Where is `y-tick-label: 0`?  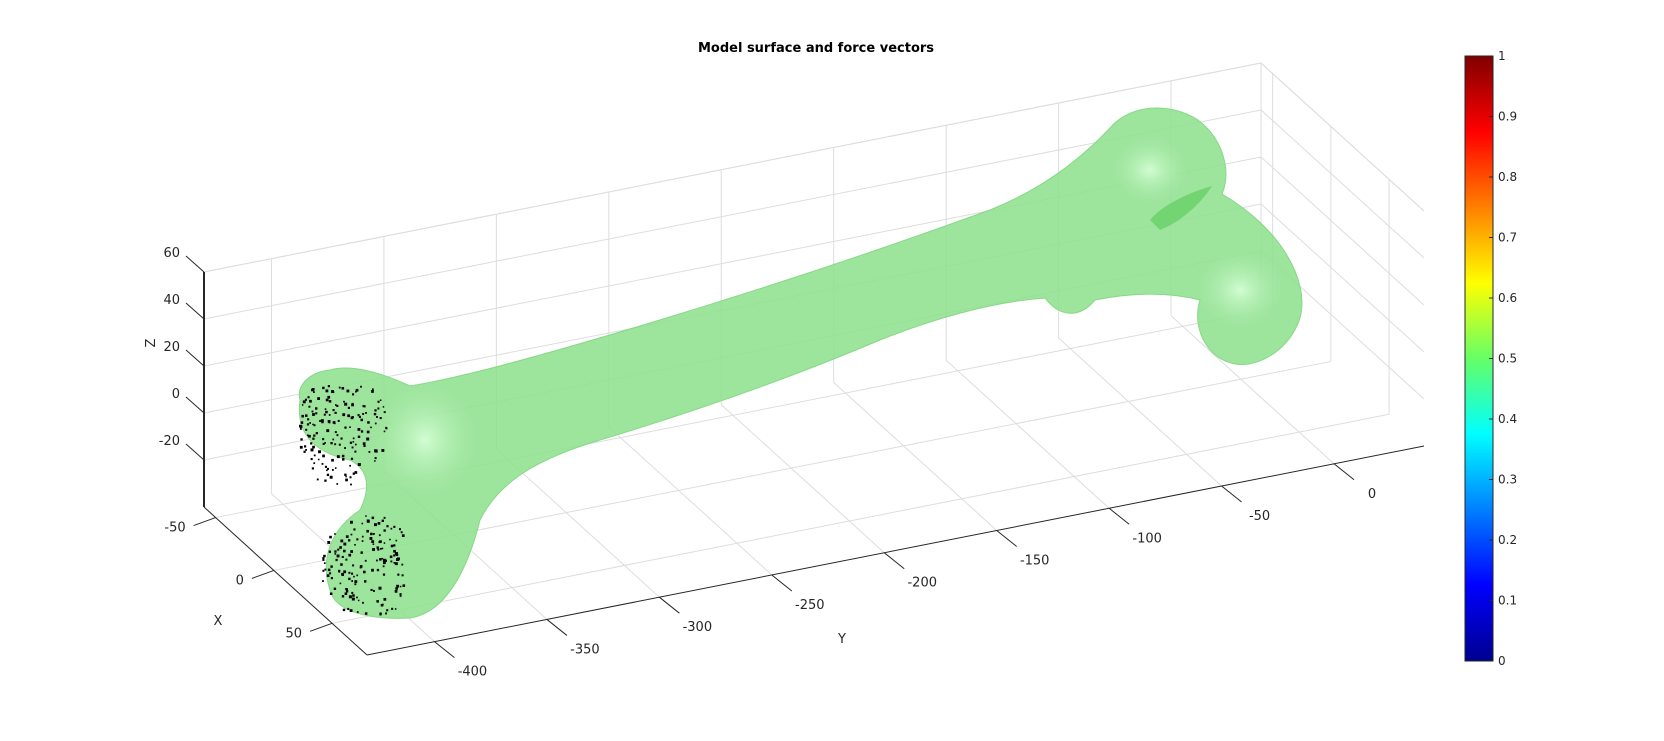 y-tick-label: 0 is located at coordinates (1372, 494).